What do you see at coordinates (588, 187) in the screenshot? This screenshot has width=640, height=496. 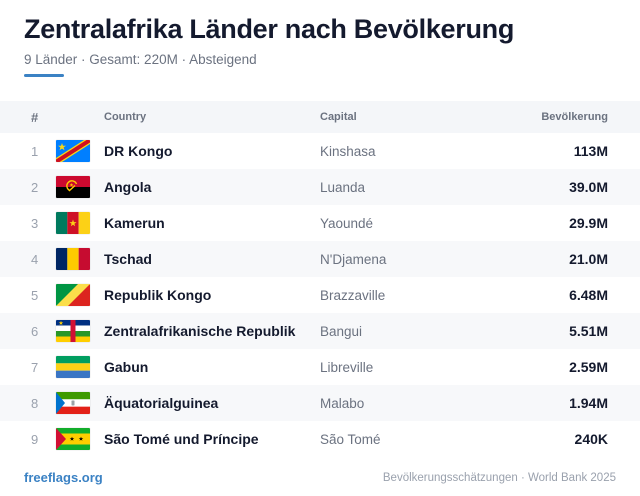 I see `row-population: 39.0M` at bounding box center [588, 187].